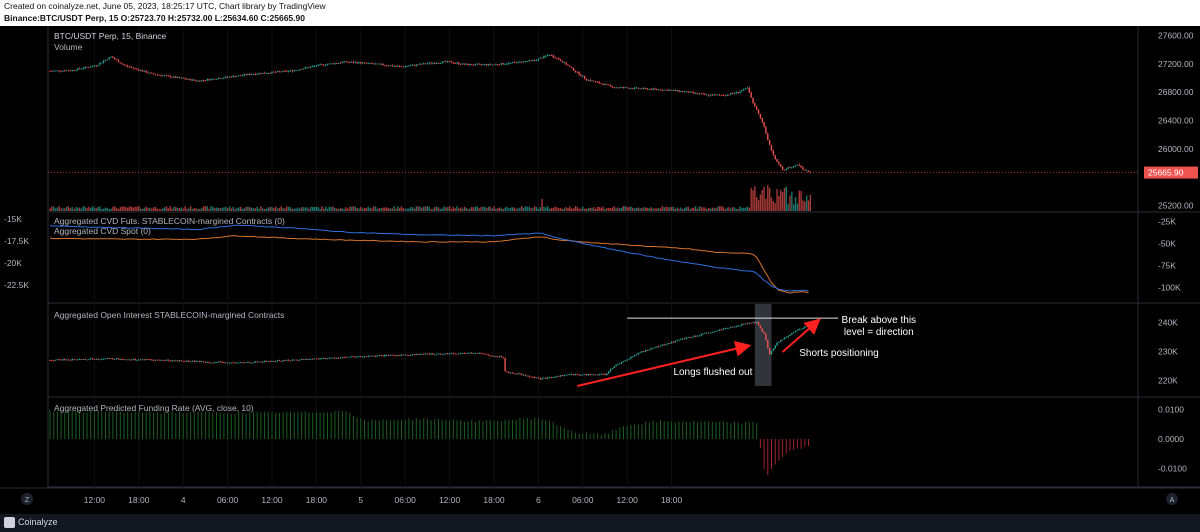 The width and height of the screenshot is (1200, 532). Describe the element at coordinates (139, 500) in the screenshot. I see `x-axis-tick: 18:00` at that location.